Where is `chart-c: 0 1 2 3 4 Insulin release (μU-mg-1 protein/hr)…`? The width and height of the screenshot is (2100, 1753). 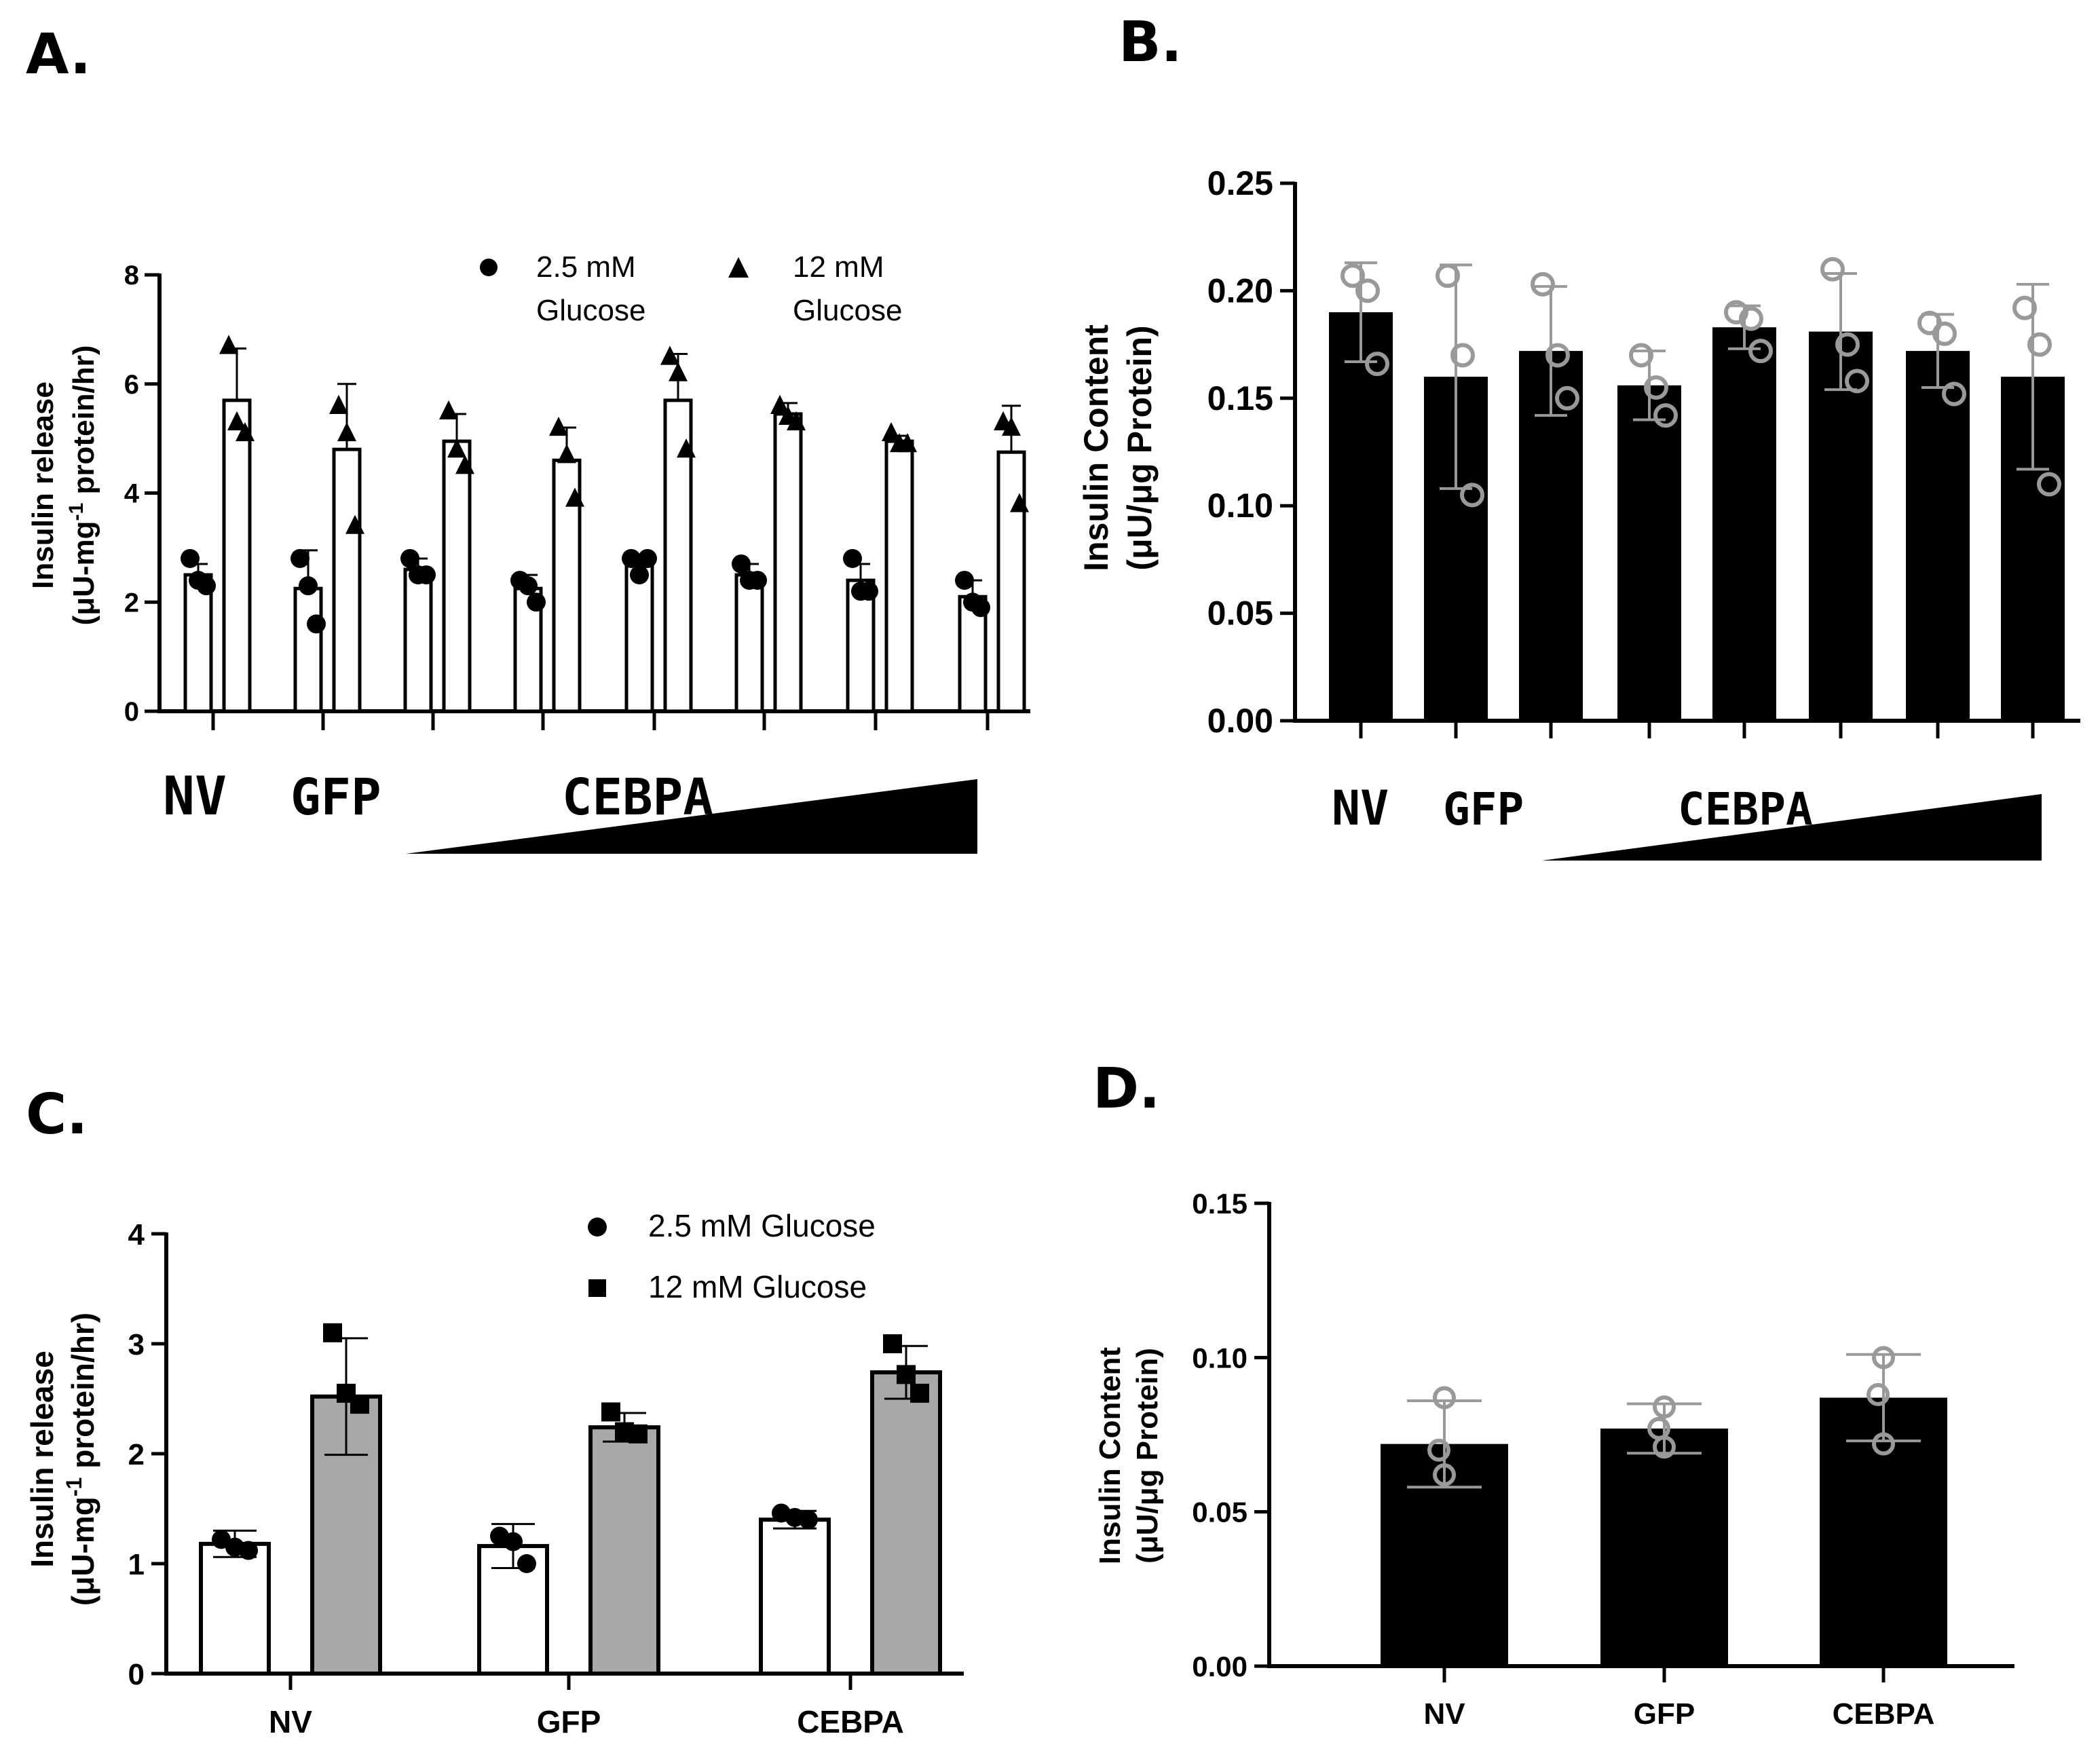
chart-c: 0 1 2 3 4 Insulin release (μU-mg-1 protein/hr)… is located at coordinates (494, 1473).